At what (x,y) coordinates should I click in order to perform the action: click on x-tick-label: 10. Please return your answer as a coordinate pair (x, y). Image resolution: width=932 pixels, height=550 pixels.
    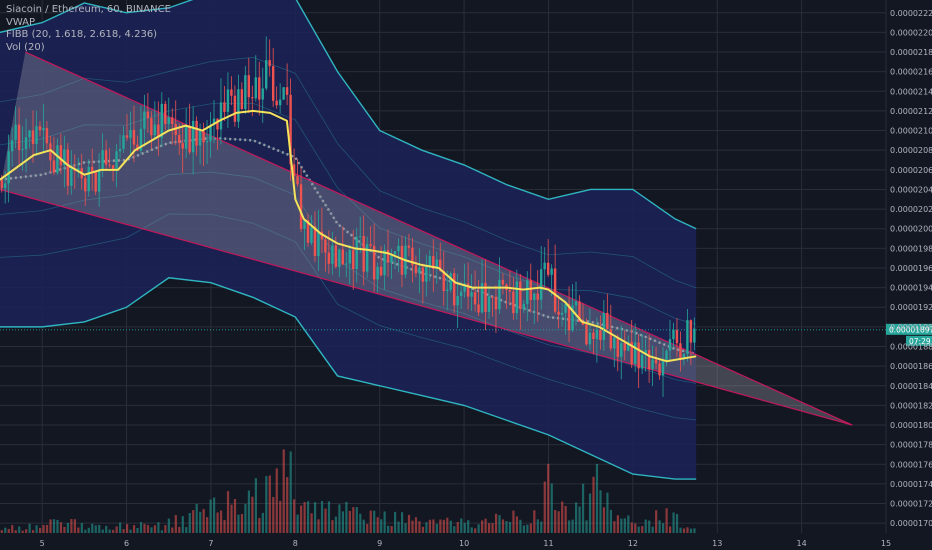
    Looking at the image, I should click on (464, 543).